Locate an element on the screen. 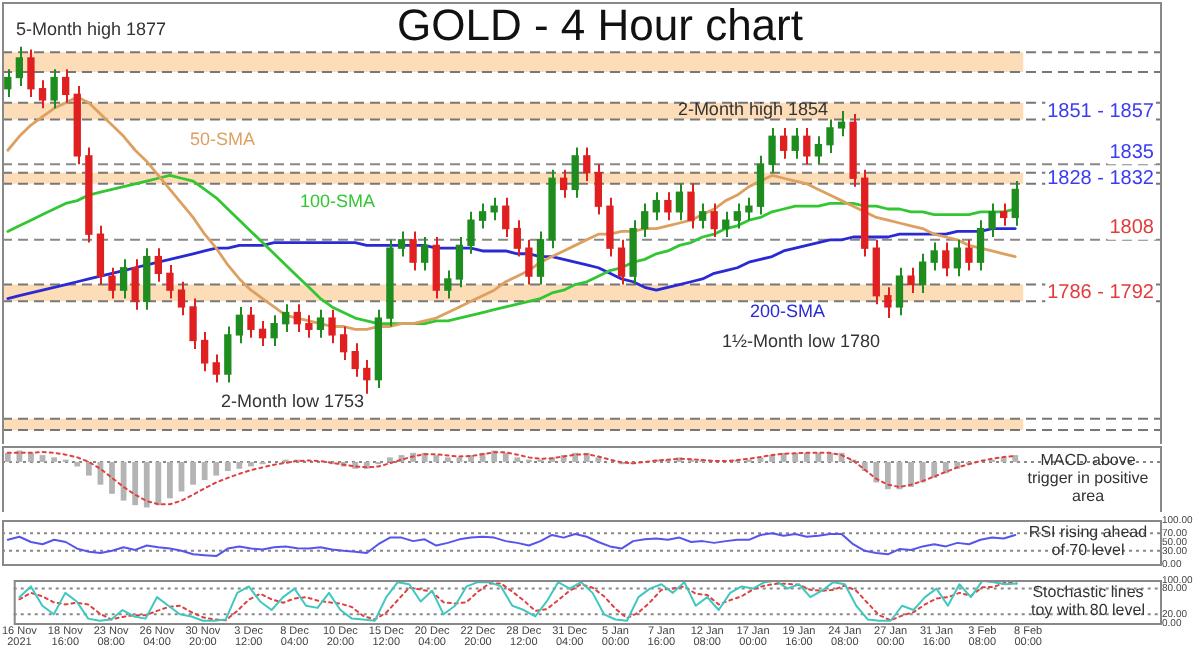 This screenshot has height=650, width=1200. annotation: RSI rising ahead of 70 level is located at coordinates (1088, 541).